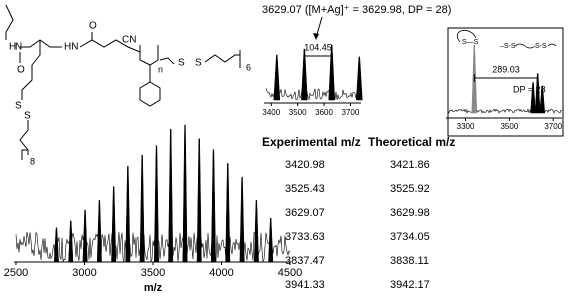 This screenshot has width=568, height=297. I want to click on x-tick-label: 3600, so click(324, 112).